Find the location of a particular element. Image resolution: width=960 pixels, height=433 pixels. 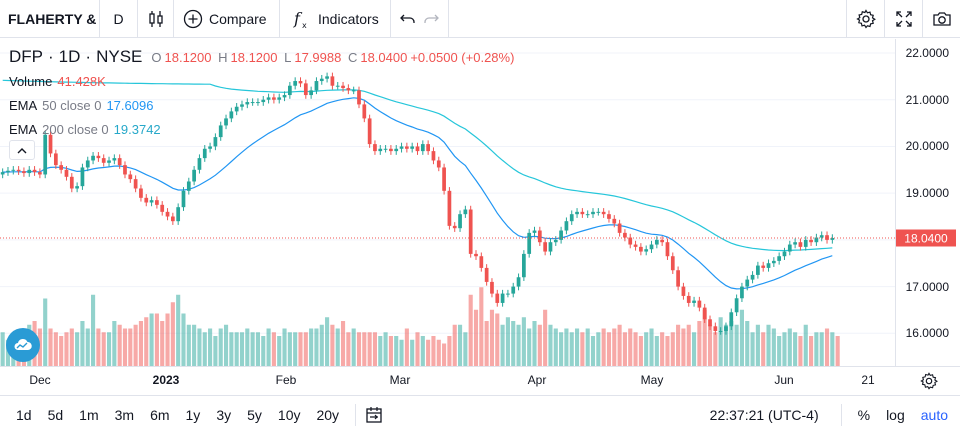

range-3m-button: 3m is located at coordinates (124, 414).